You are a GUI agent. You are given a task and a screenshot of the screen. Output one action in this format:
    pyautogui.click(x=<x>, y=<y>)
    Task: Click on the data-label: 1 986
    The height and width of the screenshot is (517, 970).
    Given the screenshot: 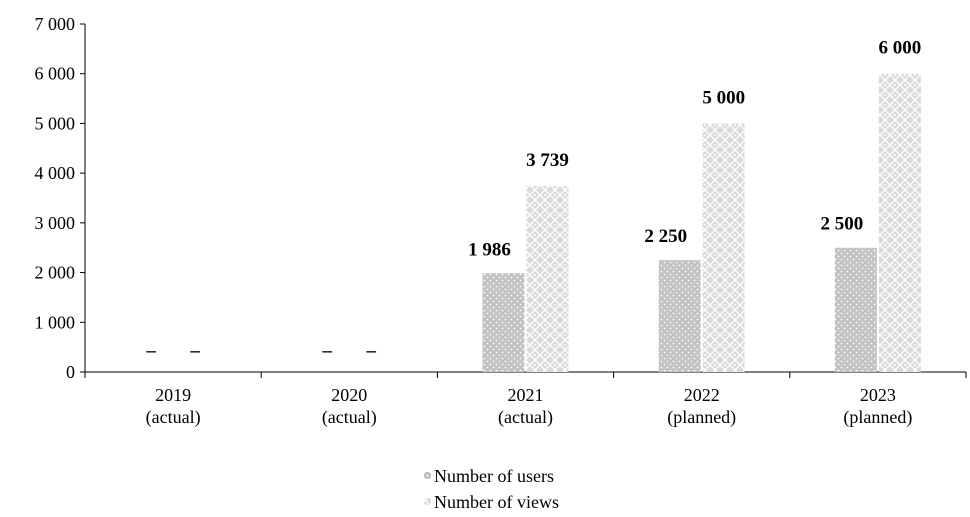 What is the action you would take?
    pyautogui.click(x=489, y=249)
    